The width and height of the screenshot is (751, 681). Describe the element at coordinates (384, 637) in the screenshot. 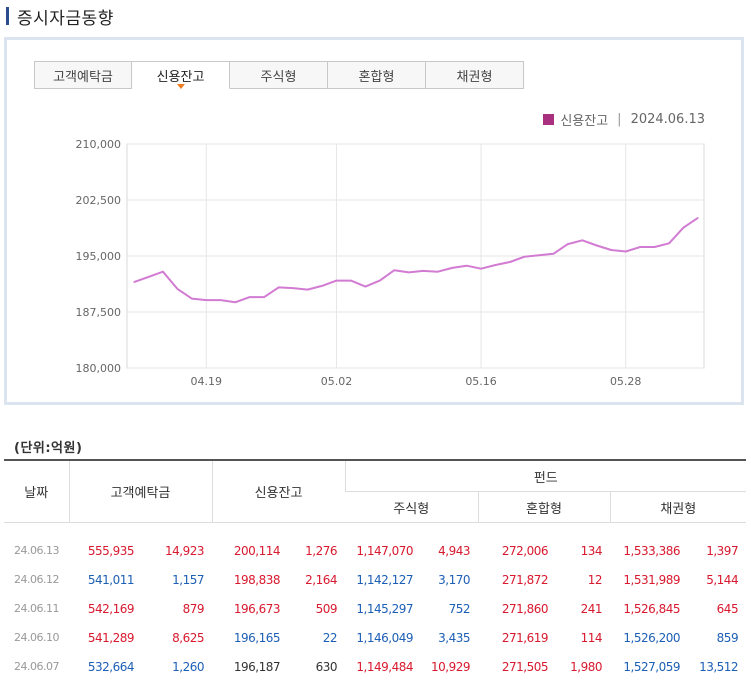

I see `cell-amount: 1,146,049` at that location.